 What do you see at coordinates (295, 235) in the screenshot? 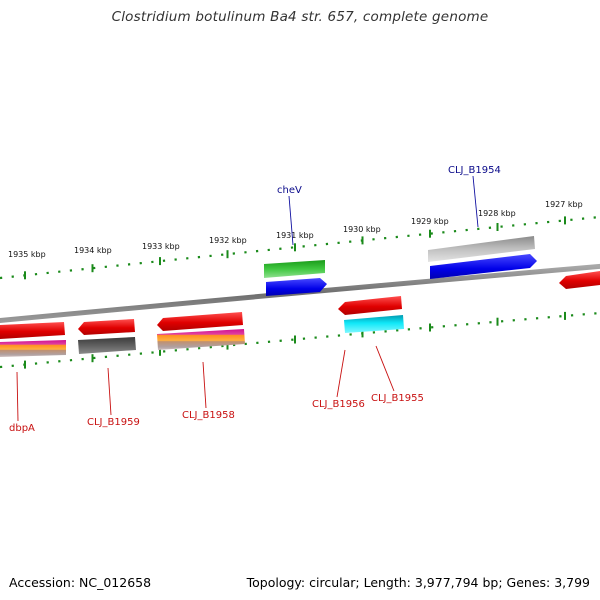
I see `tick-label-1931: 1931 kbp` at bounding box center [295, 235].